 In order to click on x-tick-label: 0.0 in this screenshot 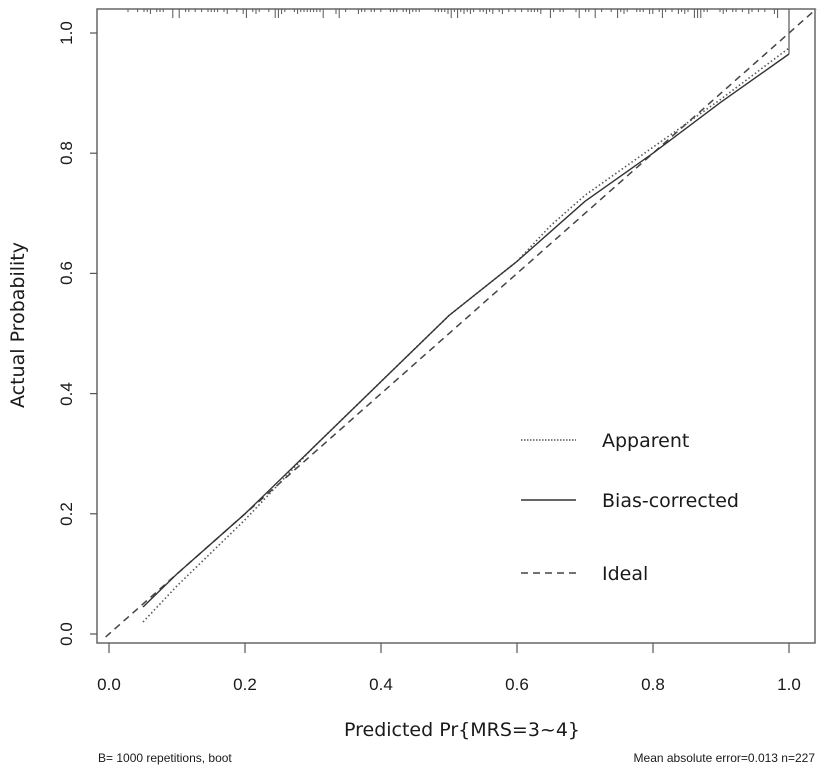, I will do `click(109, 684)`.